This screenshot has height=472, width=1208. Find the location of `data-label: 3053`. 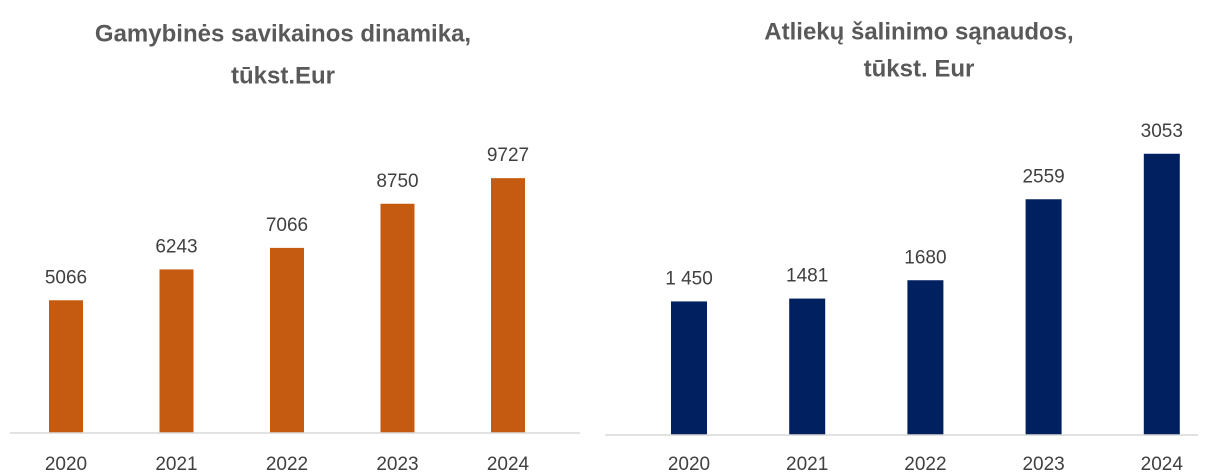

data-label: 3053 is located at coordinates (1162, 131).